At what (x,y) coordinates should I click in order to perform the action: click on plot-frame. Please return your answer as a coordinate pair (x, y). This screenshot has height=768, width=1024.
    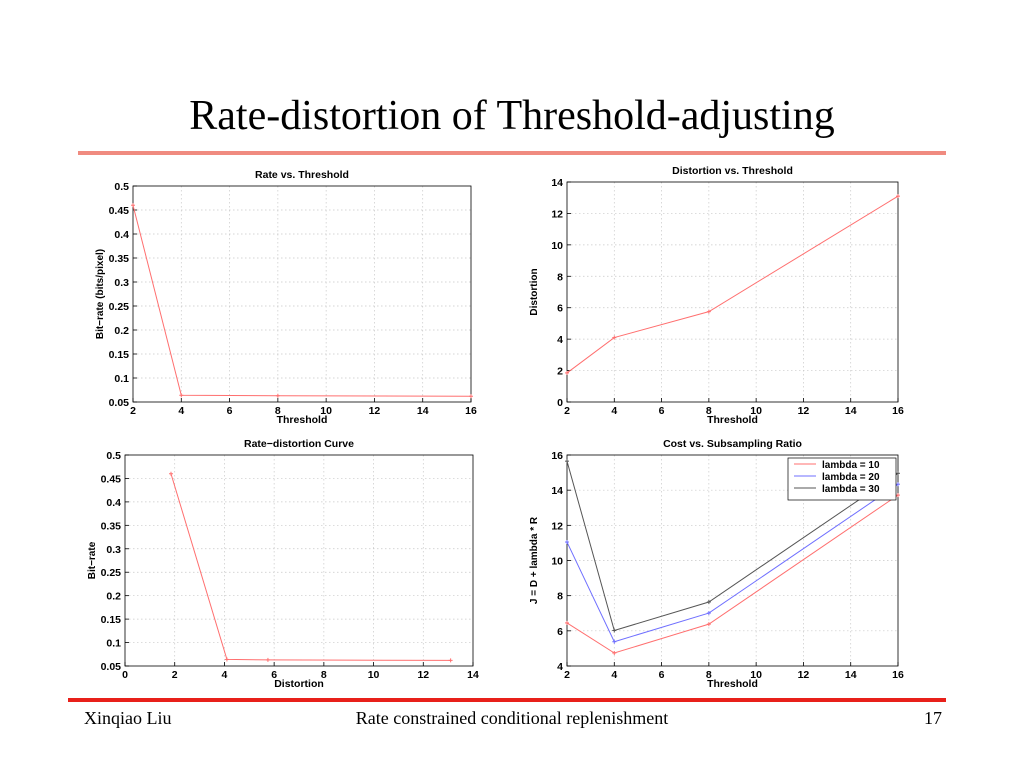
    Looking at the image, I should click on (299, 560).